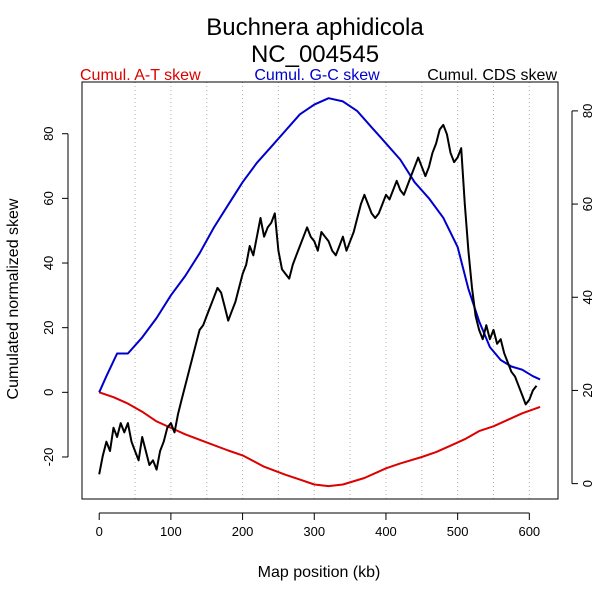 The image size is (600, 600). I want to click on legend-at-skew: Cumul. A-T skew, so click(140, 75).